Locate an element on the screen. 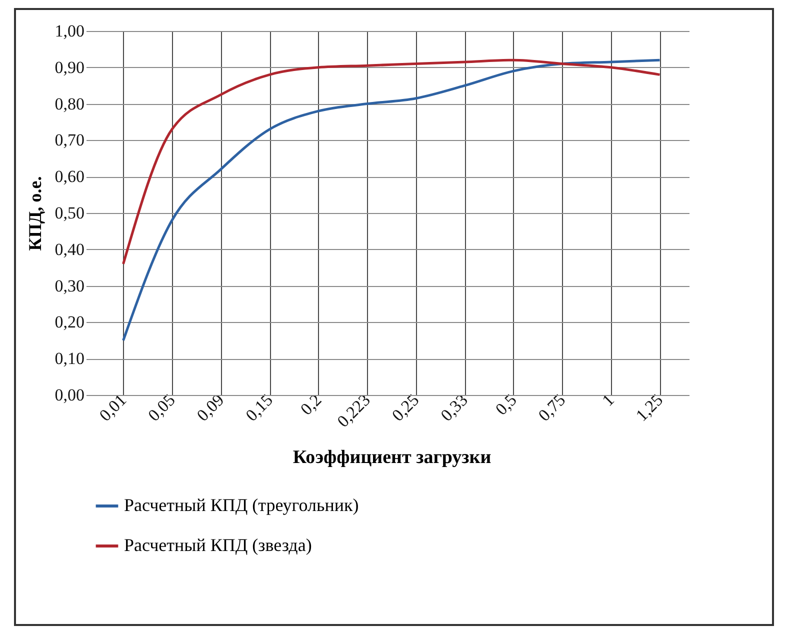  y-tick-label: 0,50 is located at coordinates (69, 213).